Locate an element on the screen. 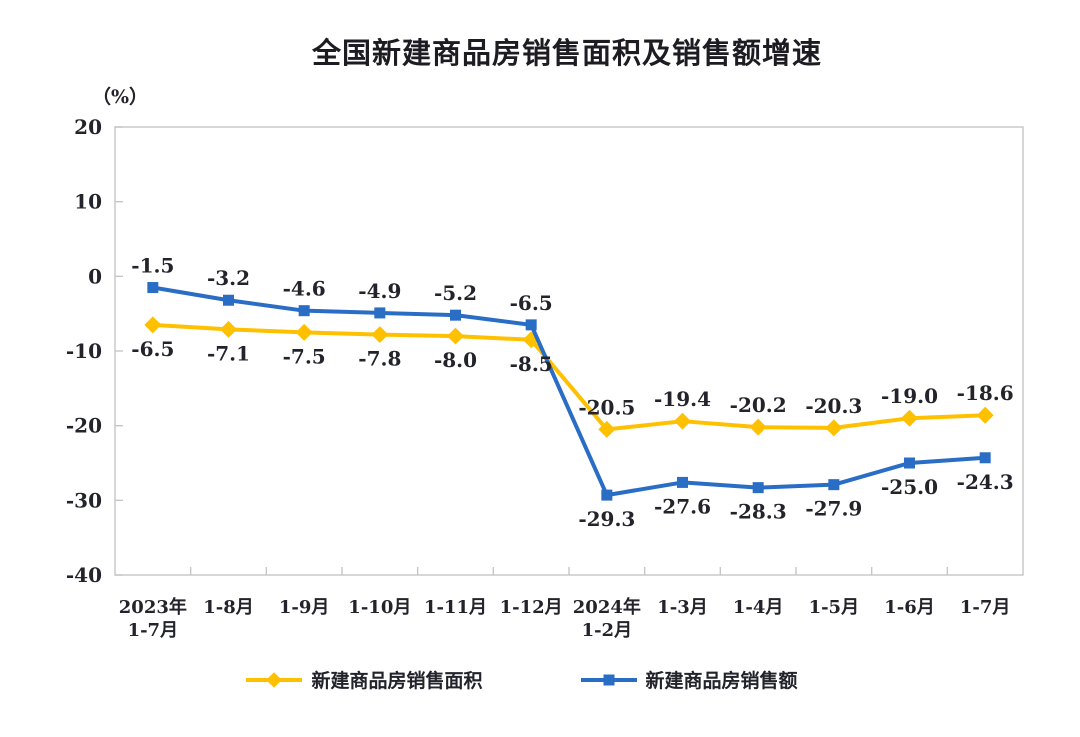  data-point-label: -5.2 is located at coordinates (455, 293).